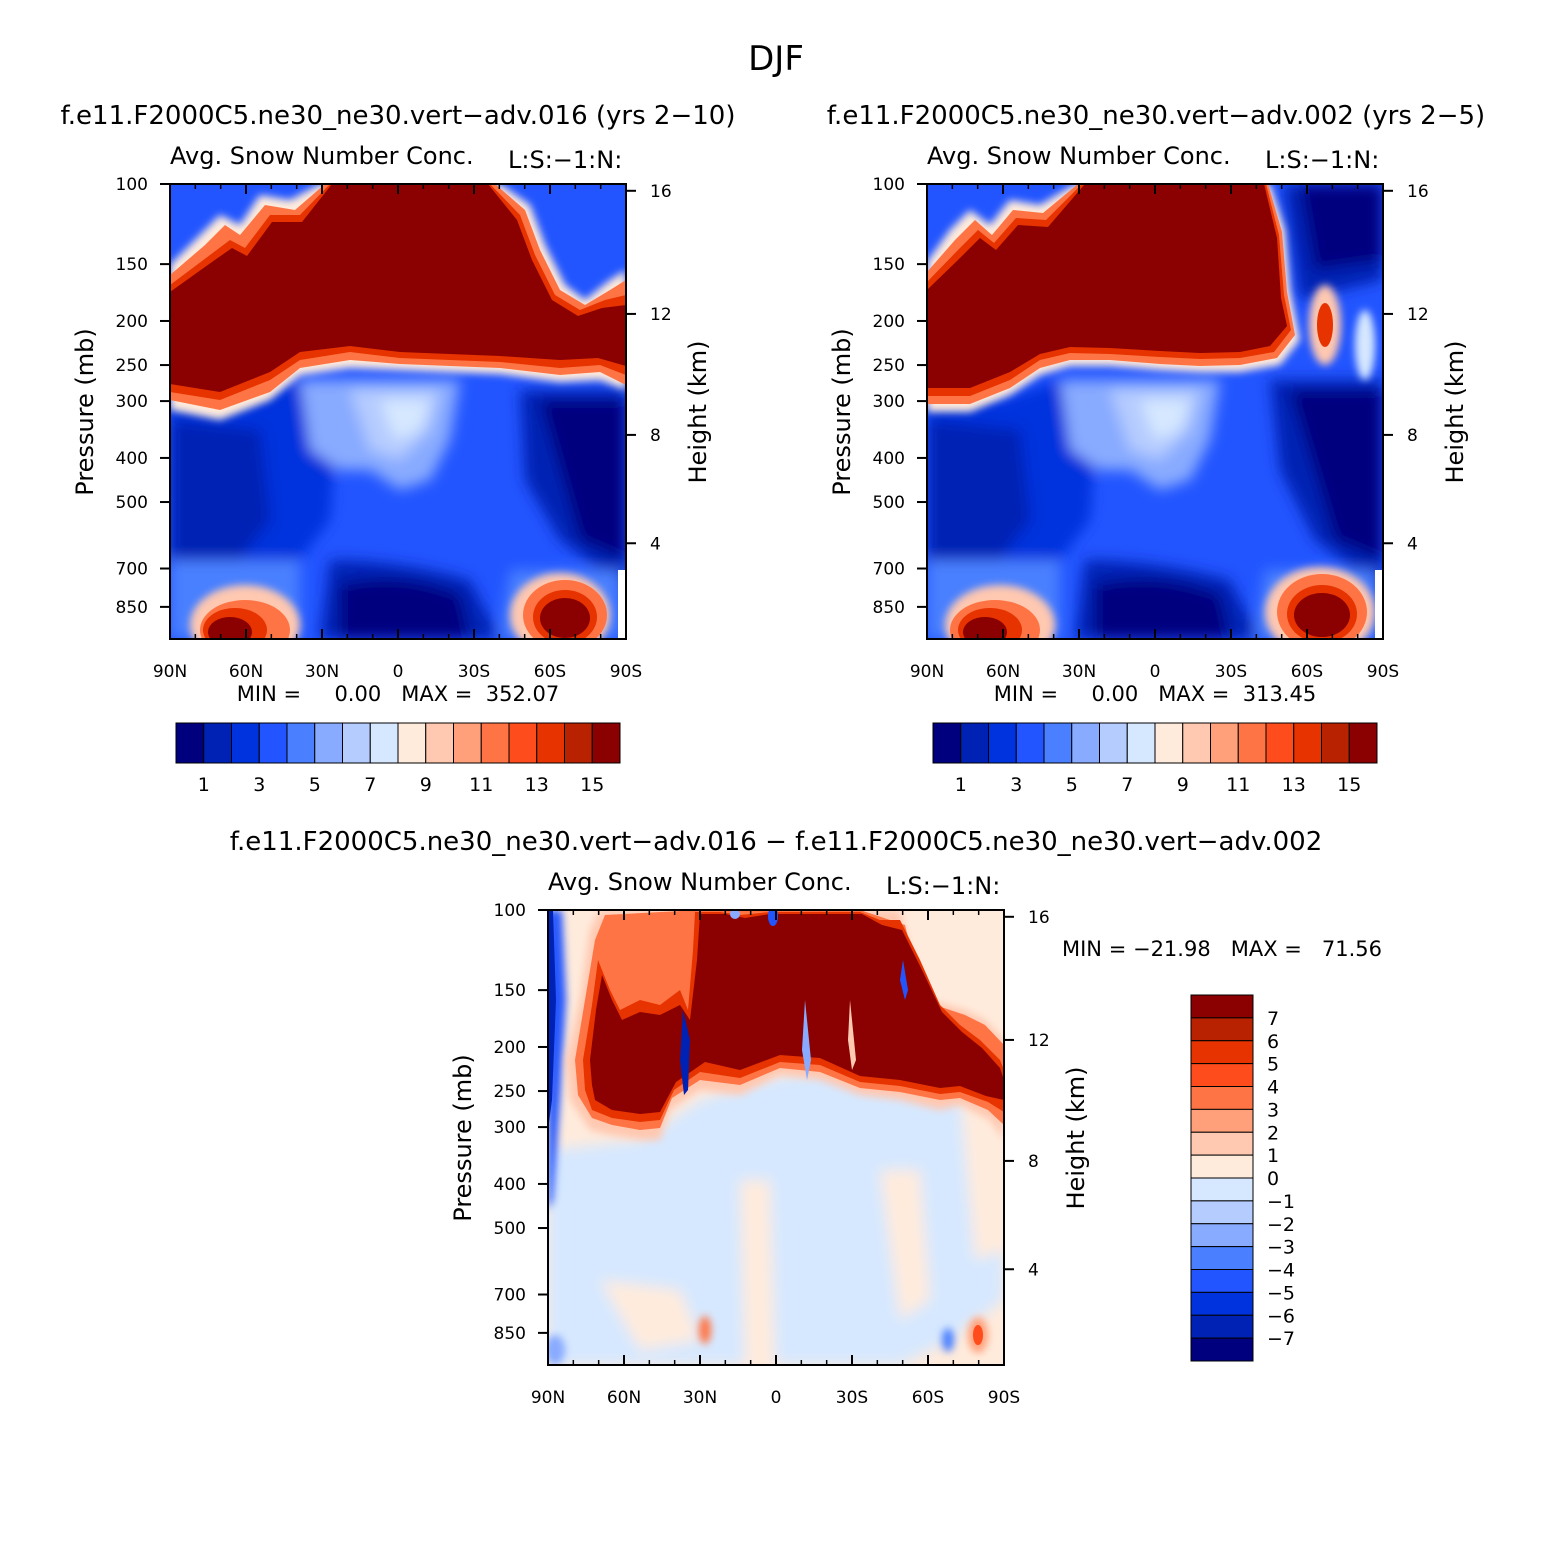  What do you see at coordinates (370, 785) in the screenshot?
I see `panel1-colorbar-label: 7` at bounding box center [370, 785].